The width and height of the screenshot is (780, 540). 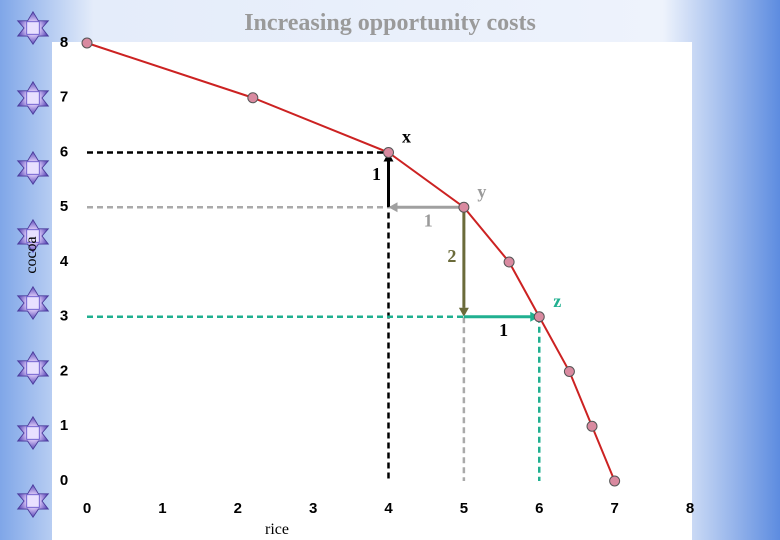 I want to click on y-axis-label: cocoa, so click(x=31, y=254).